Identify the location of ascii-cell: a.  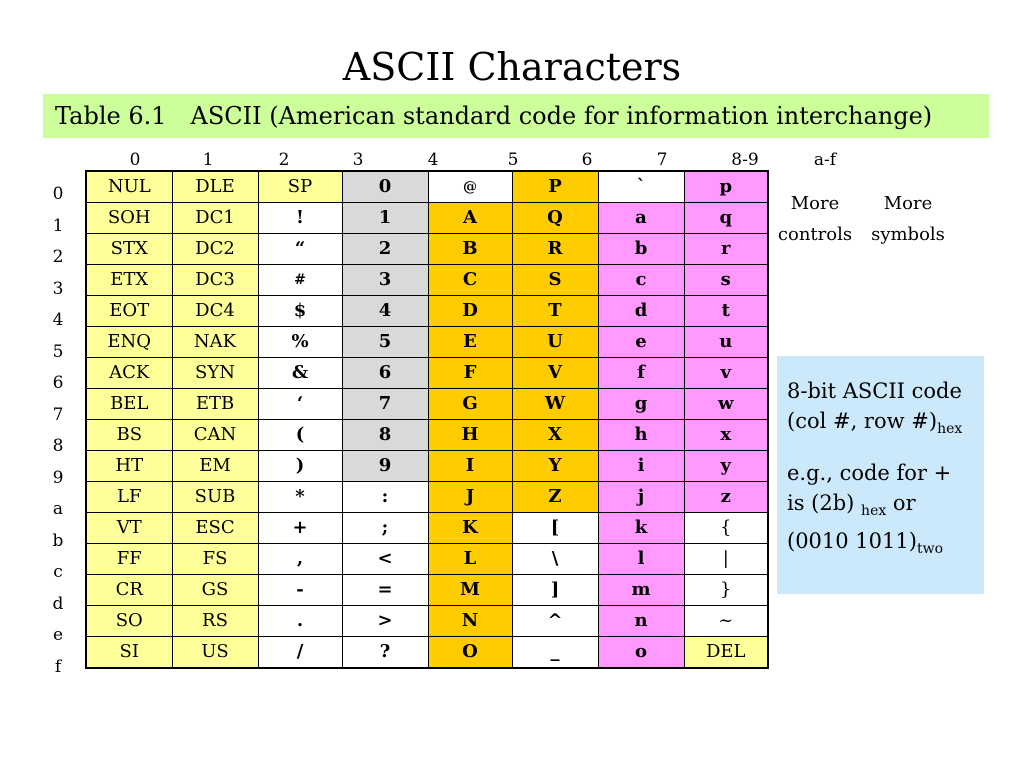
(641, 218).